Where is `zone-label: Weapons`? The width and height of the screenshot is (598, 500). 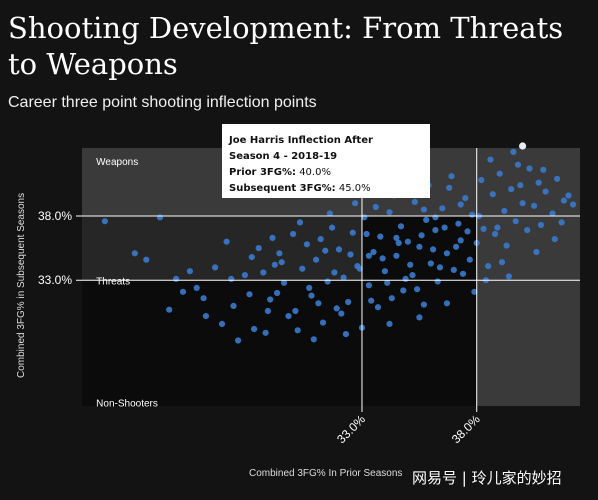
zone-label: Weapons is located at coordinates (117, 162).